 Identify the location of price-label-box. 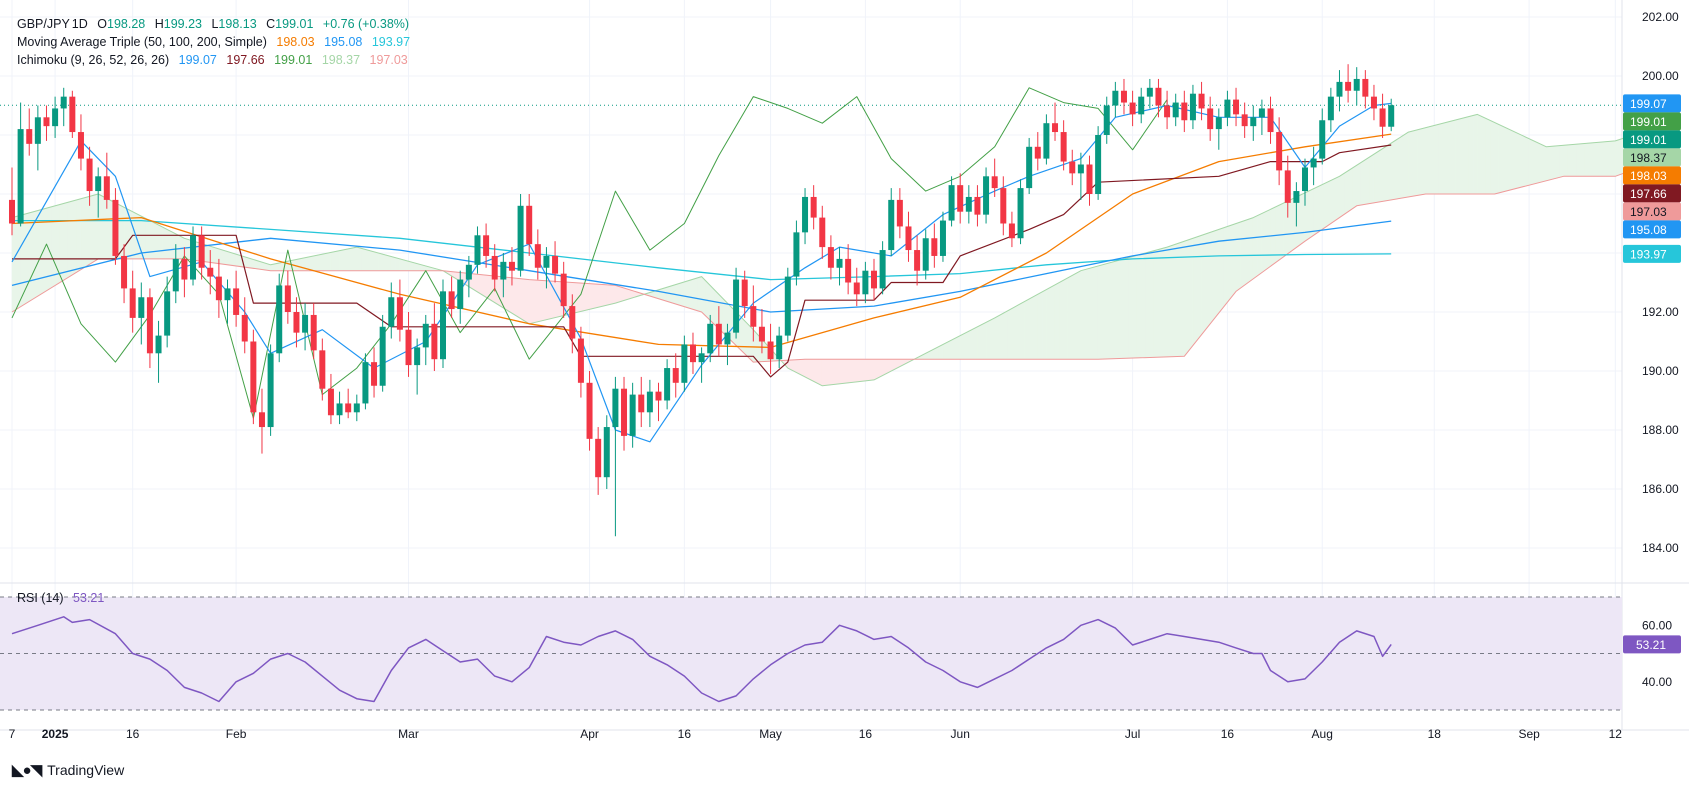
(1652, 139).